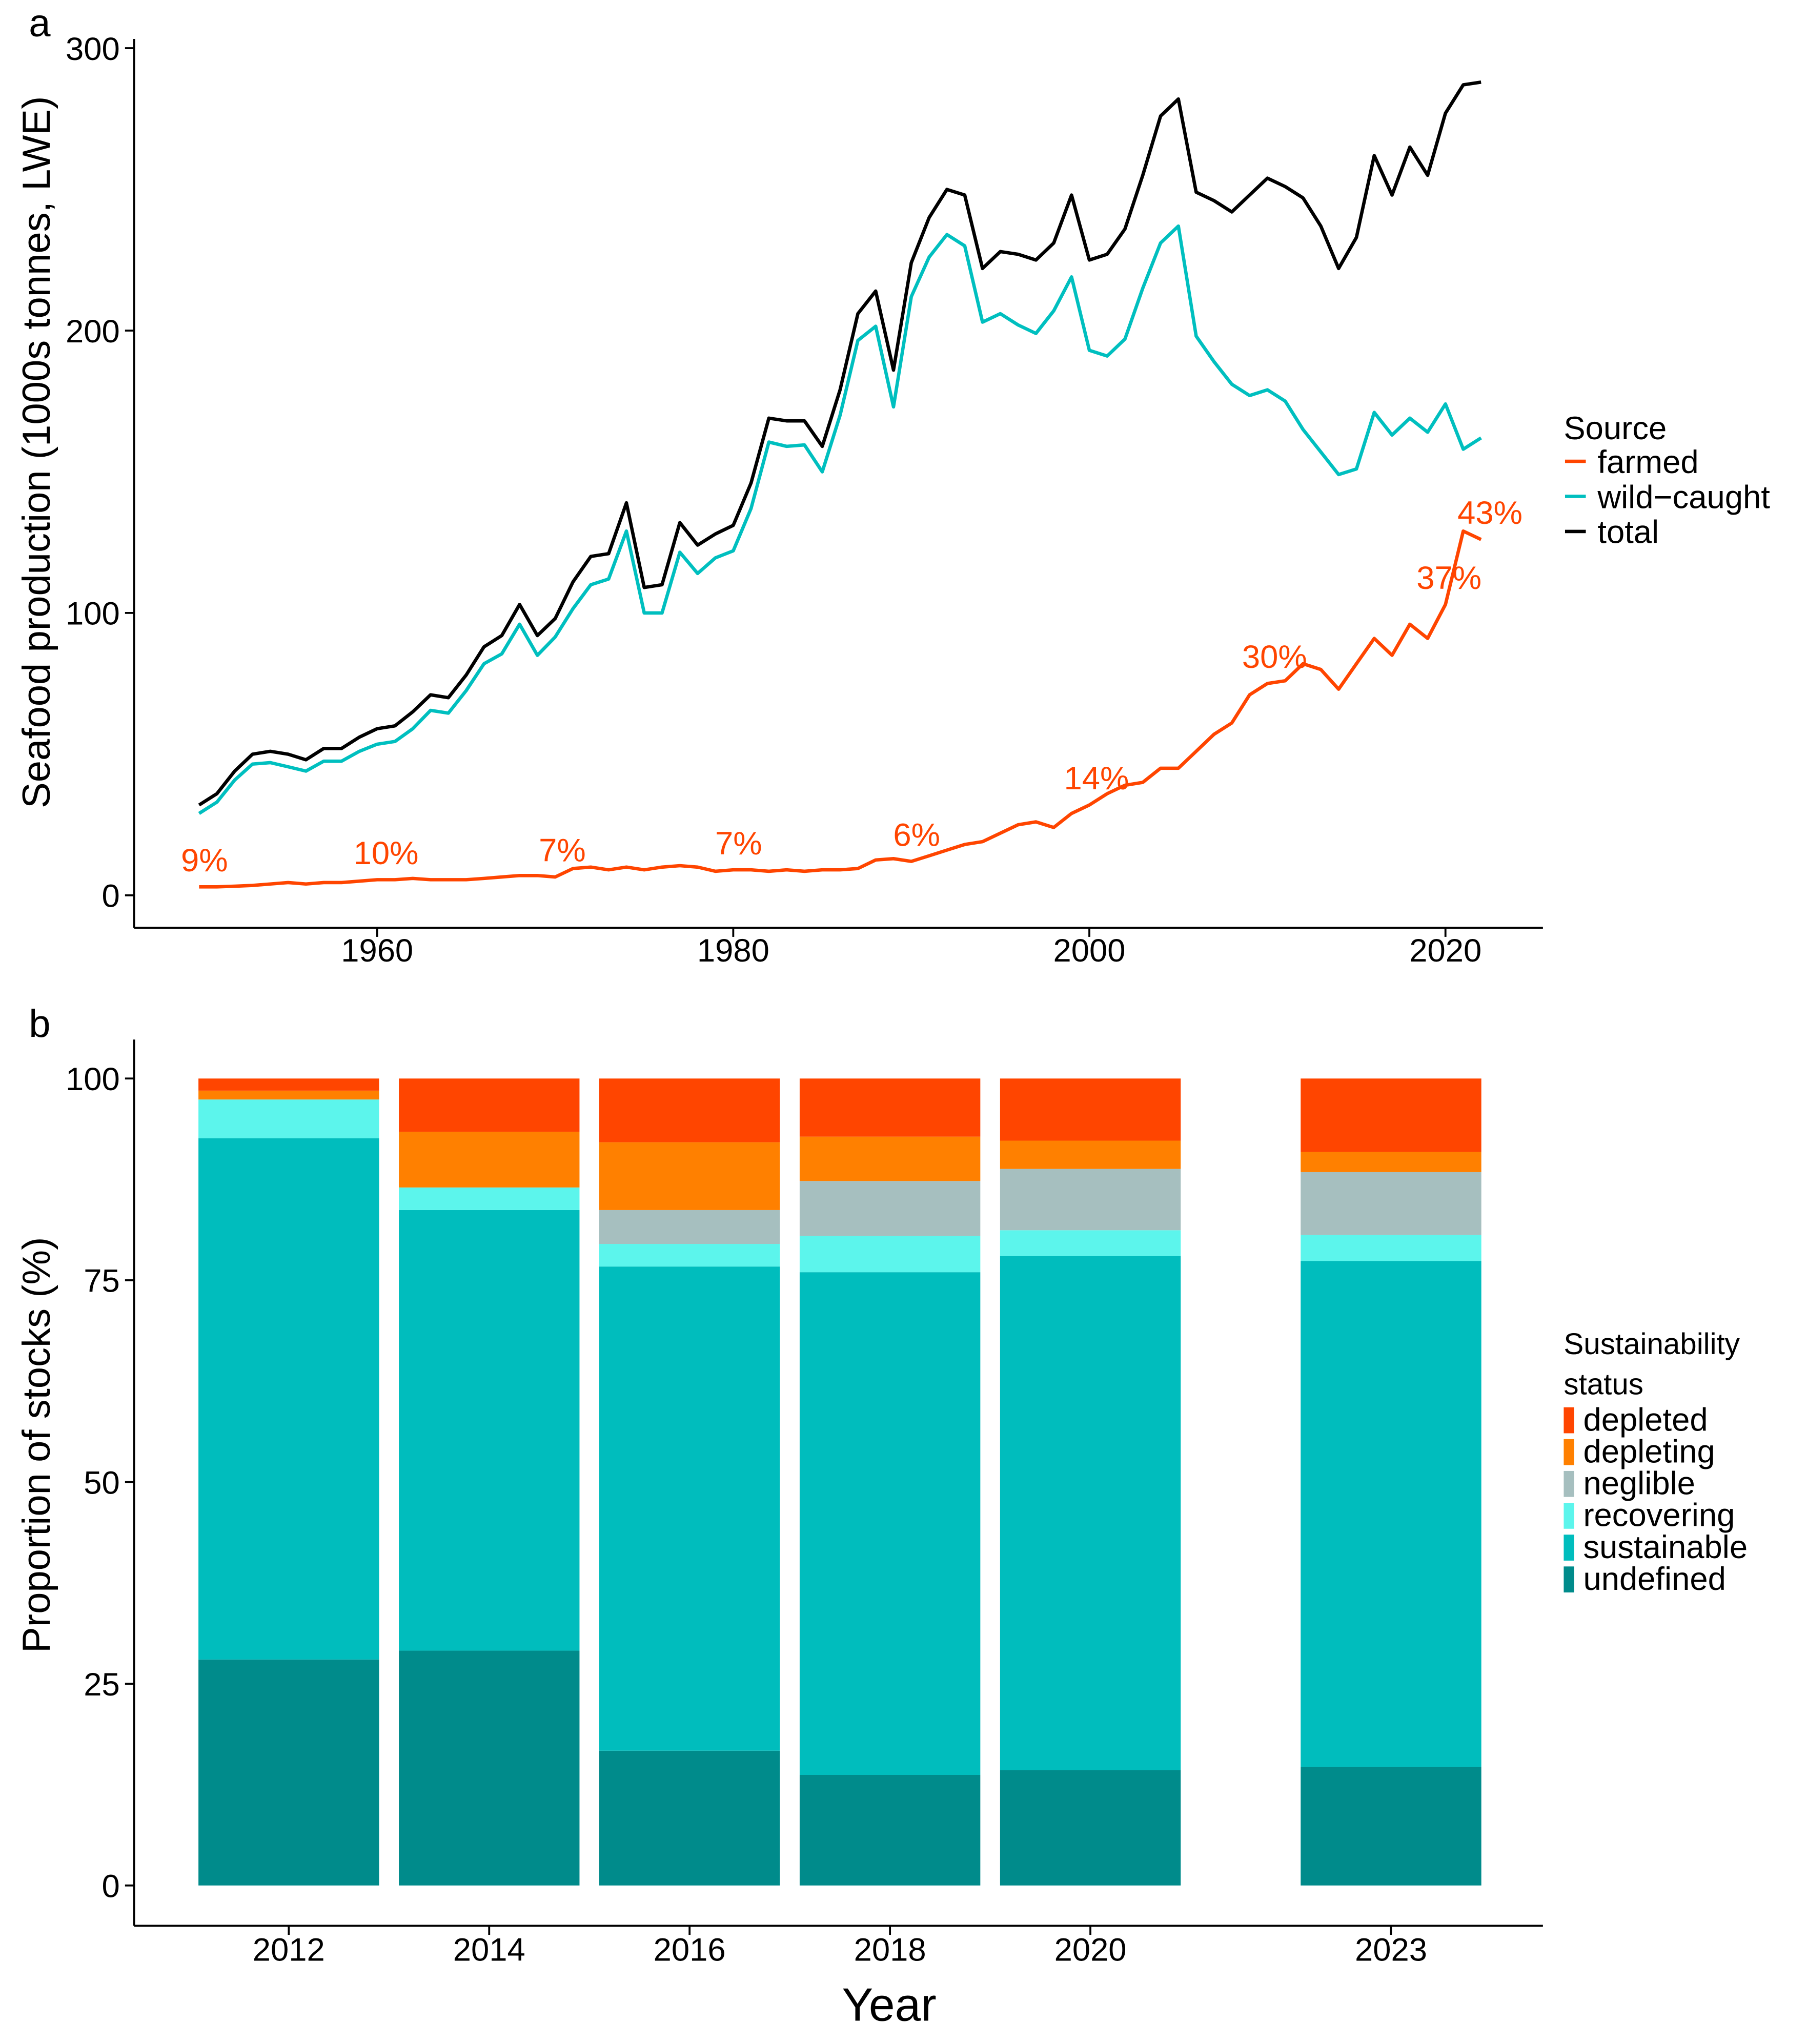 Image resolution: width=1807 pixels, height=2044 pixels. Describe the element at coordinates (386, 853) in the screenshot. I see `farmed-share-annotation: 10%` at that location.